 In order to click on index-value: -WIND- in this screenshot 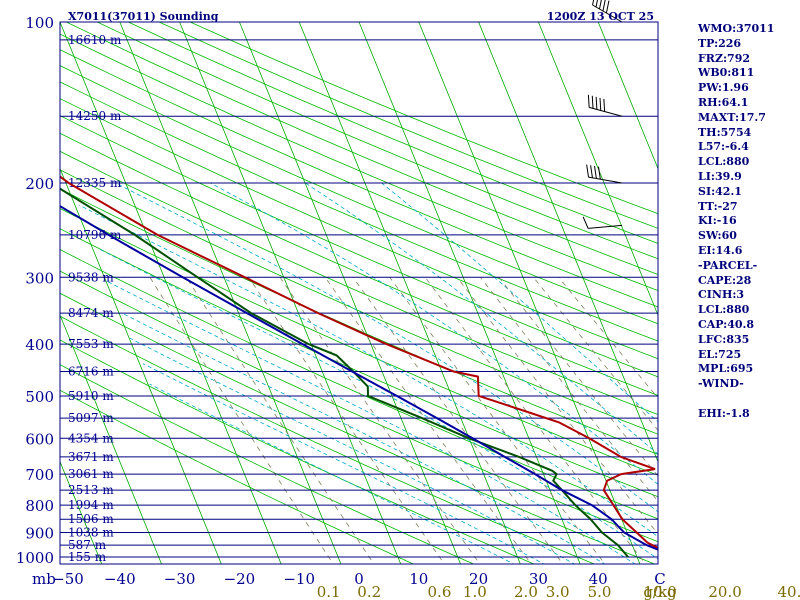, I will do `click(721, 384)`.